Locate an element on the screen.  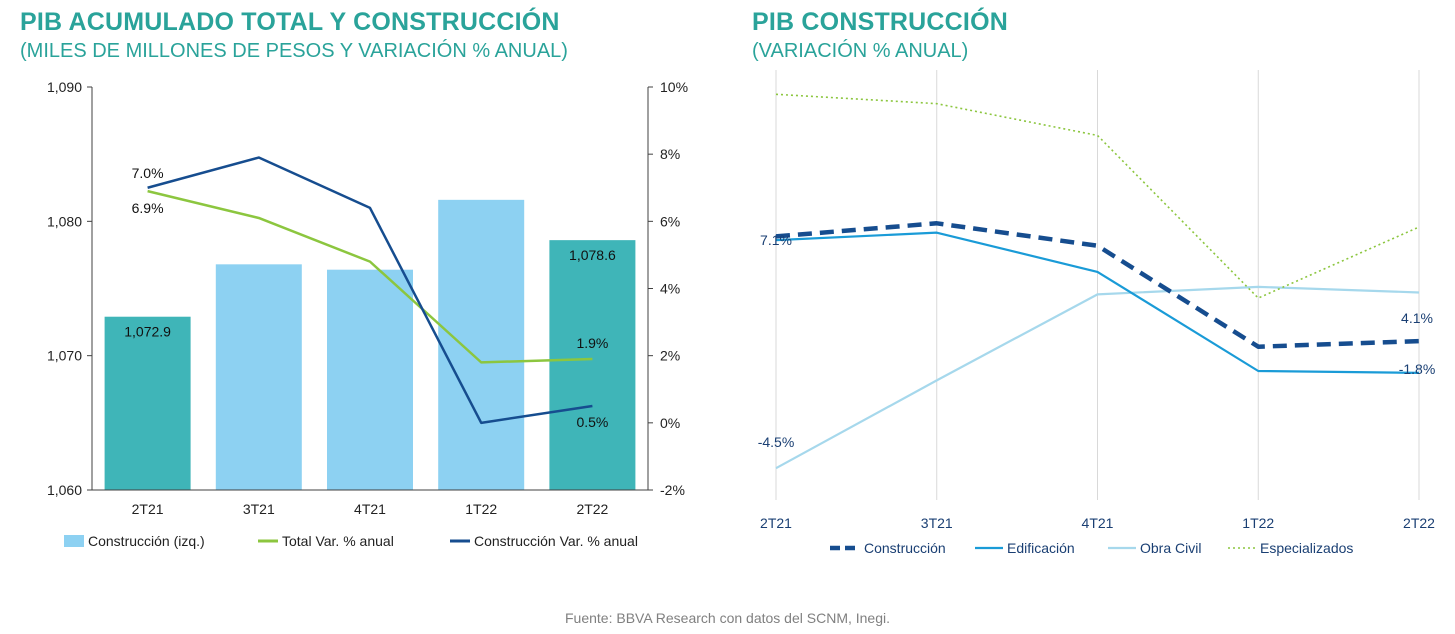
line-data-label: -4.5% is located at coordinates (776, 442).